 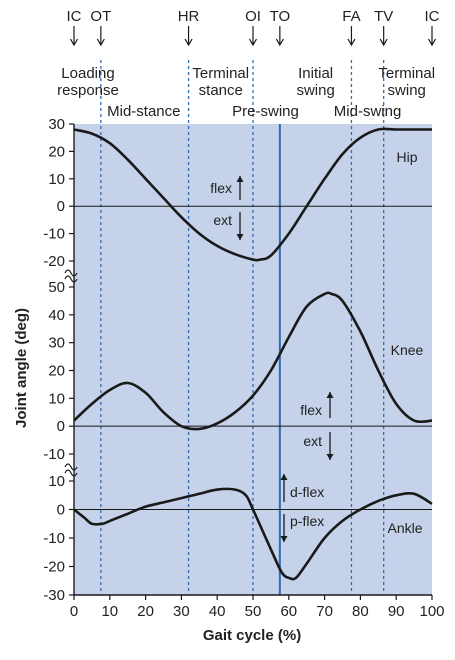 I want to click on hip-panel-label: Hip, so click(x=406, y=157).